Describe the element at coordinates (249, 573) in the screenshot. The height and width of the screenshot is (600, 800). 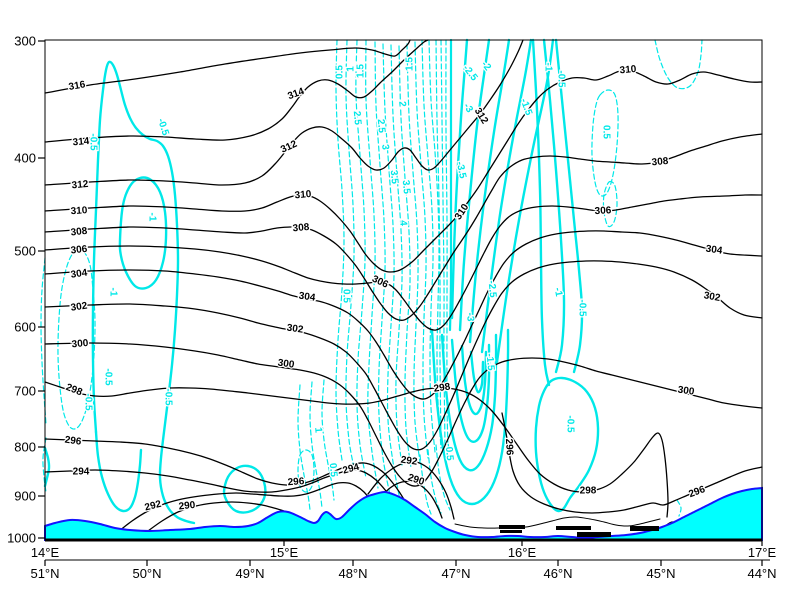
I see `latitude-tick-label: 49°N` at that location.